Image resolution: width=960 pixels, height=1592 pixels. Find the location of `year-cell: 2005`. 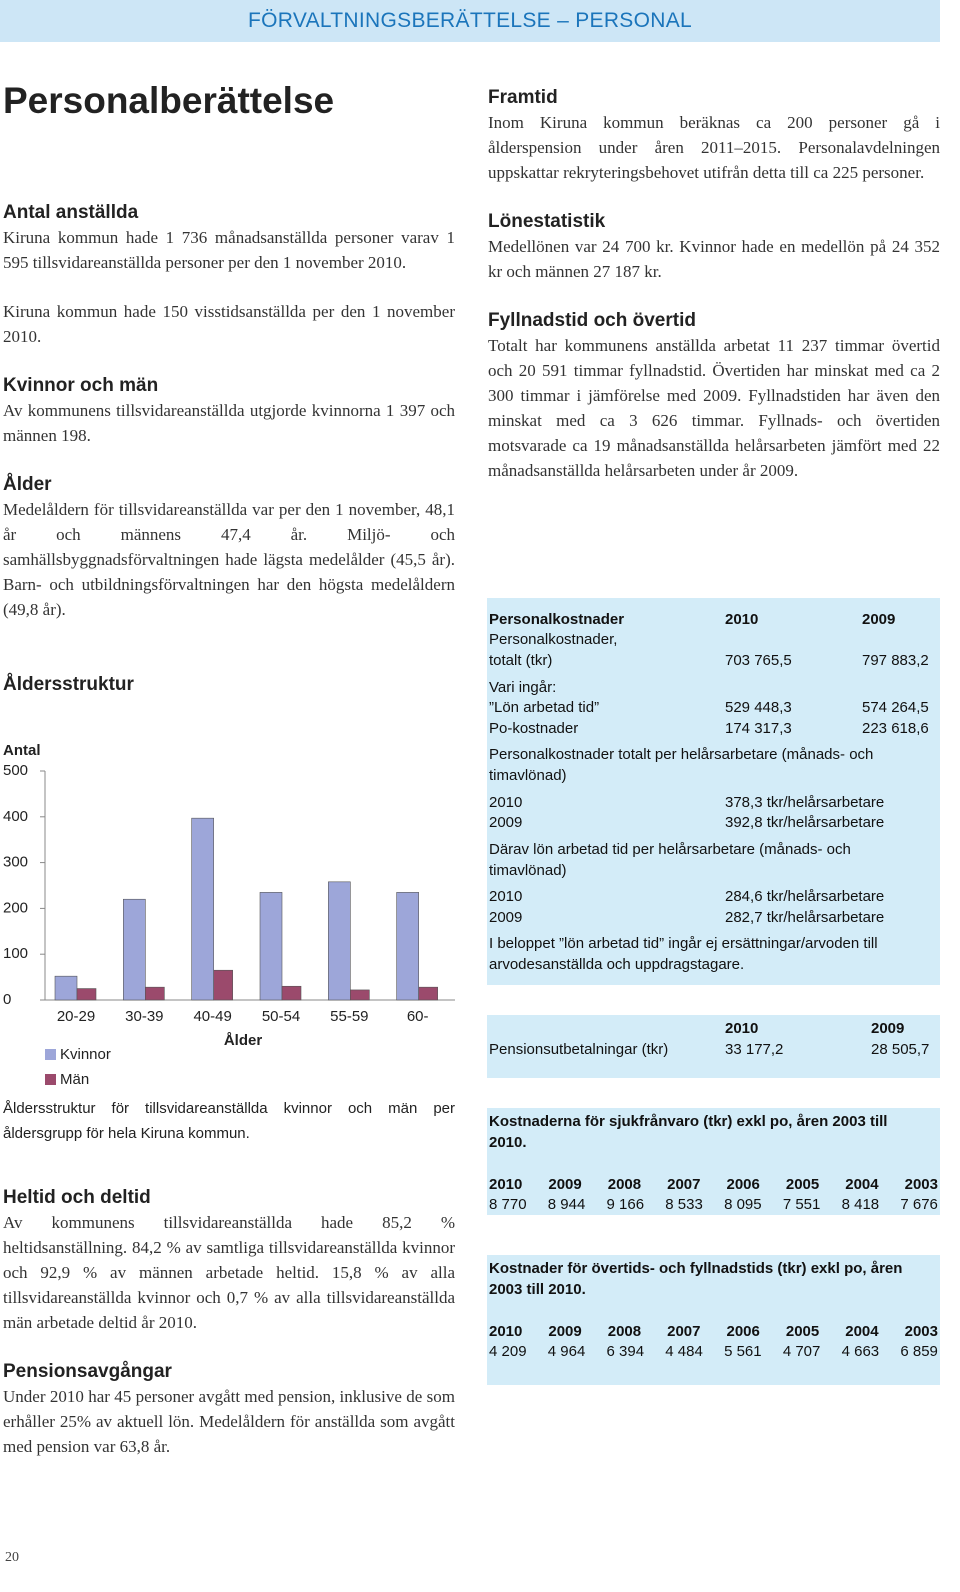

year-cell: 2005 is located at coordinates (802, 1184).